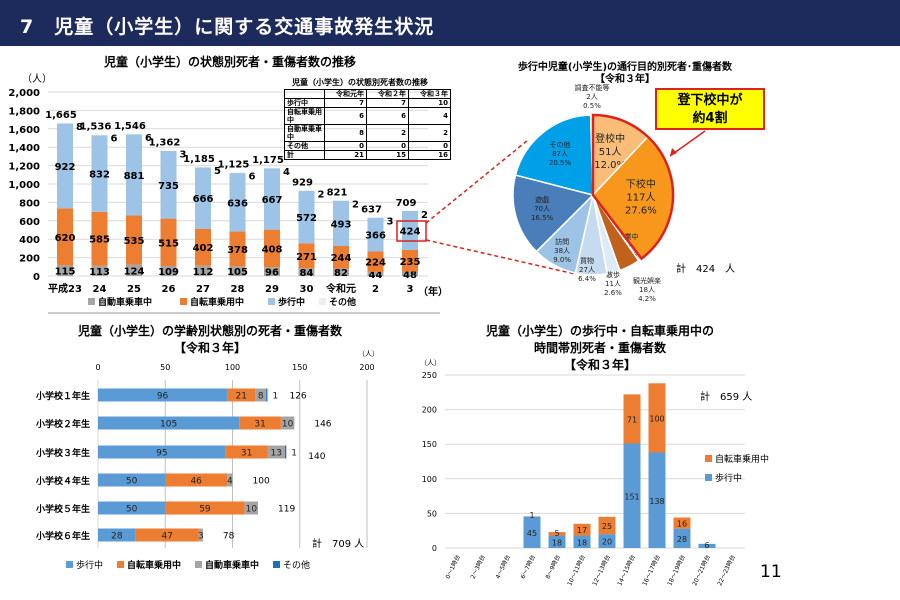  Describe the element at coordinates (238, 289) in the screenshot. I see `x-tick-label: 28` at that location.